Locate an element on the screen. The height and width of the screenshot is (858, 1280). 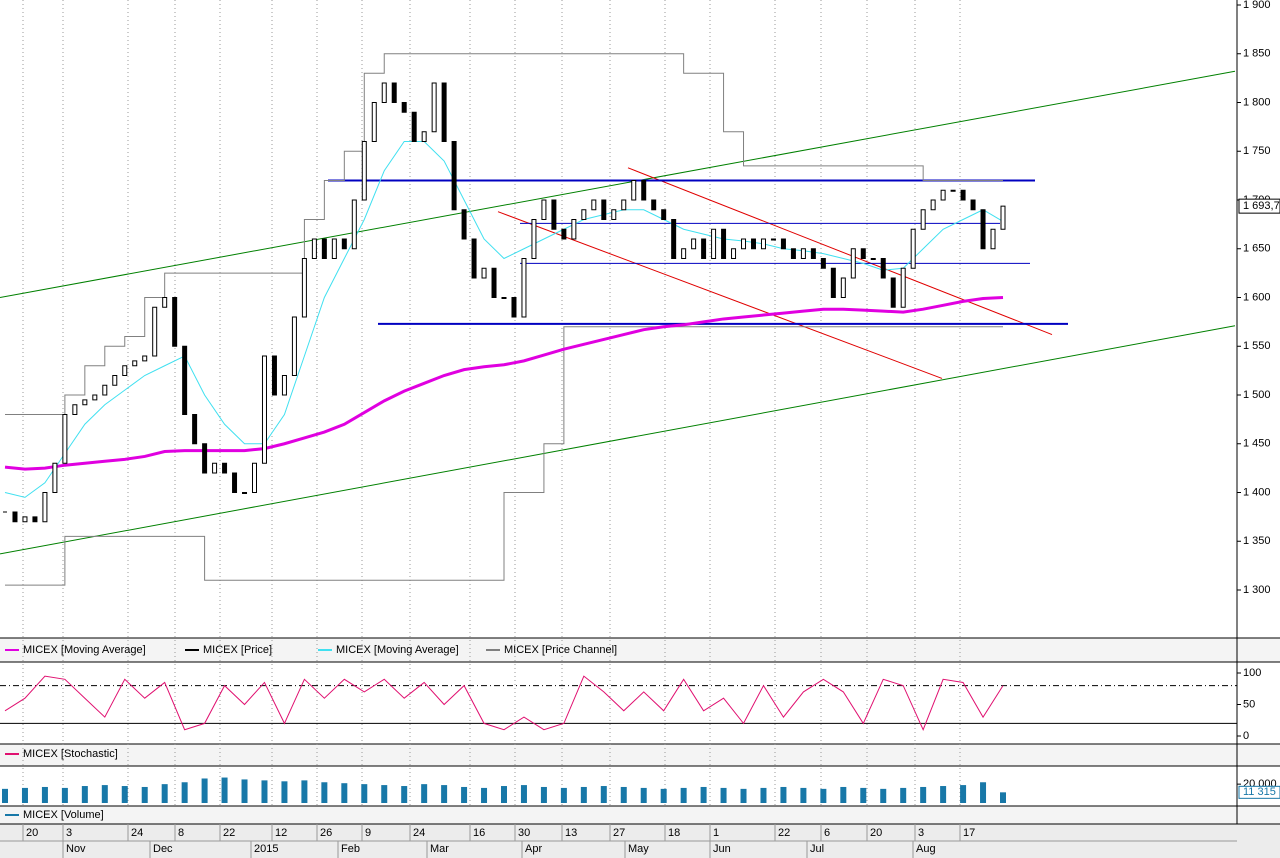
y-tick-label: 100 is located at coordinates (1252, 673).